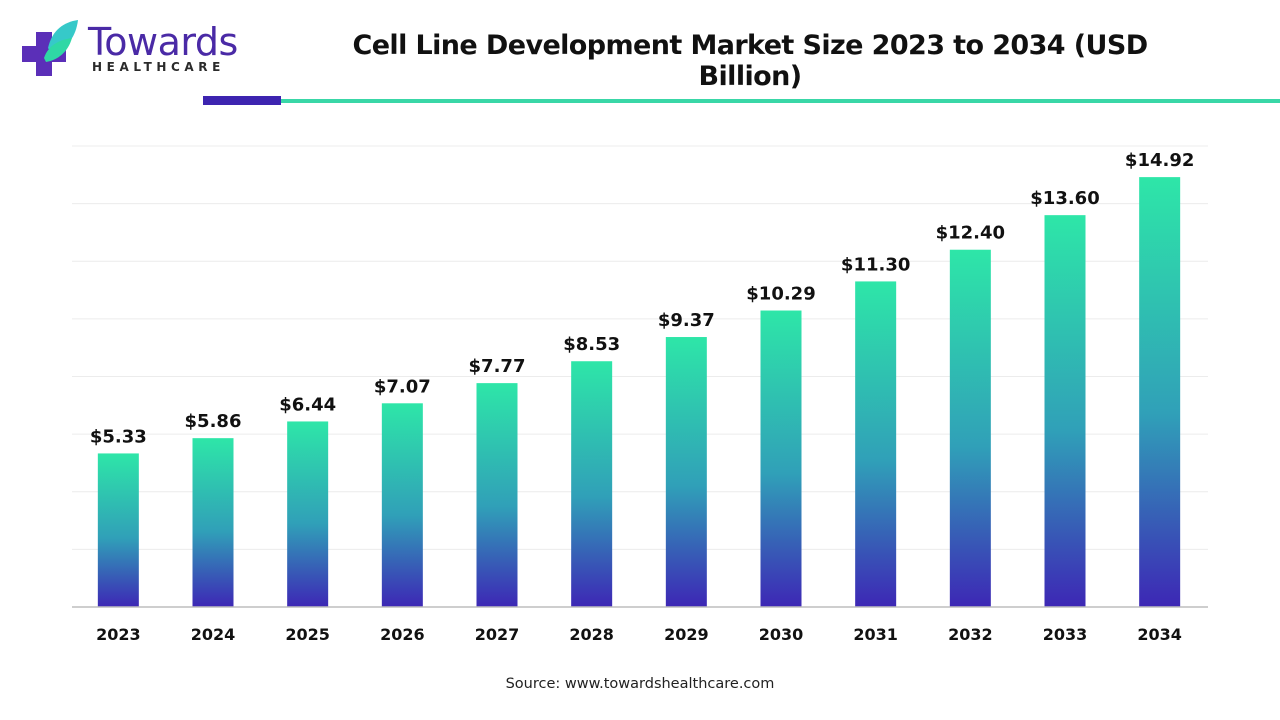 The height and width of the screenshot is (720, 1280). Describe the element at coordinates (213, 634) in the screenshot. I see `x-tick-2024: 2024` at that location.